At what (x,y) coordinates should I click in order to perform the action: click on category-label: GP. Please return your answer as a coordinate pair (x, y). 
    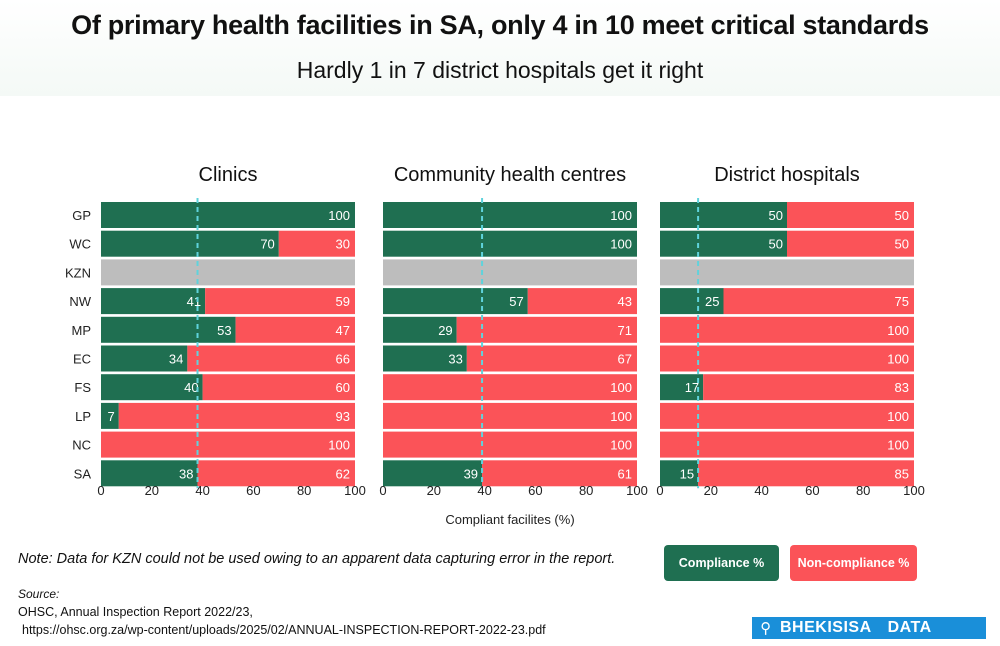
    Looking at the image, I should click on (81, 215).